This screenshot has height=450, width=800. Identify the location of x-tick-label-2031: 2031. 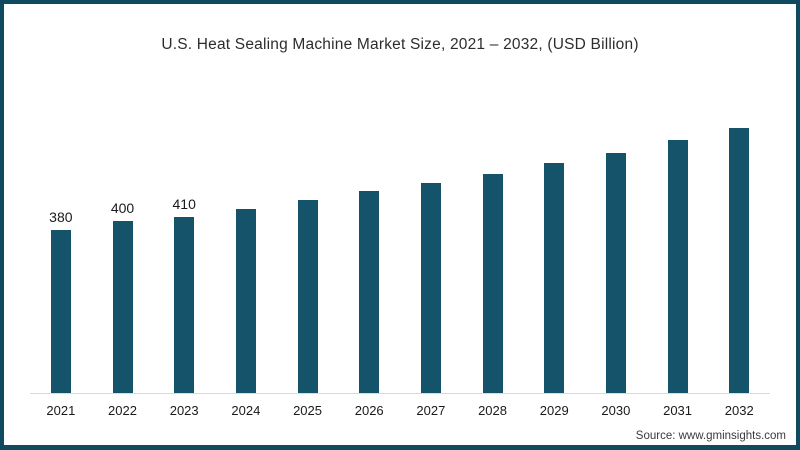
(678, 410).